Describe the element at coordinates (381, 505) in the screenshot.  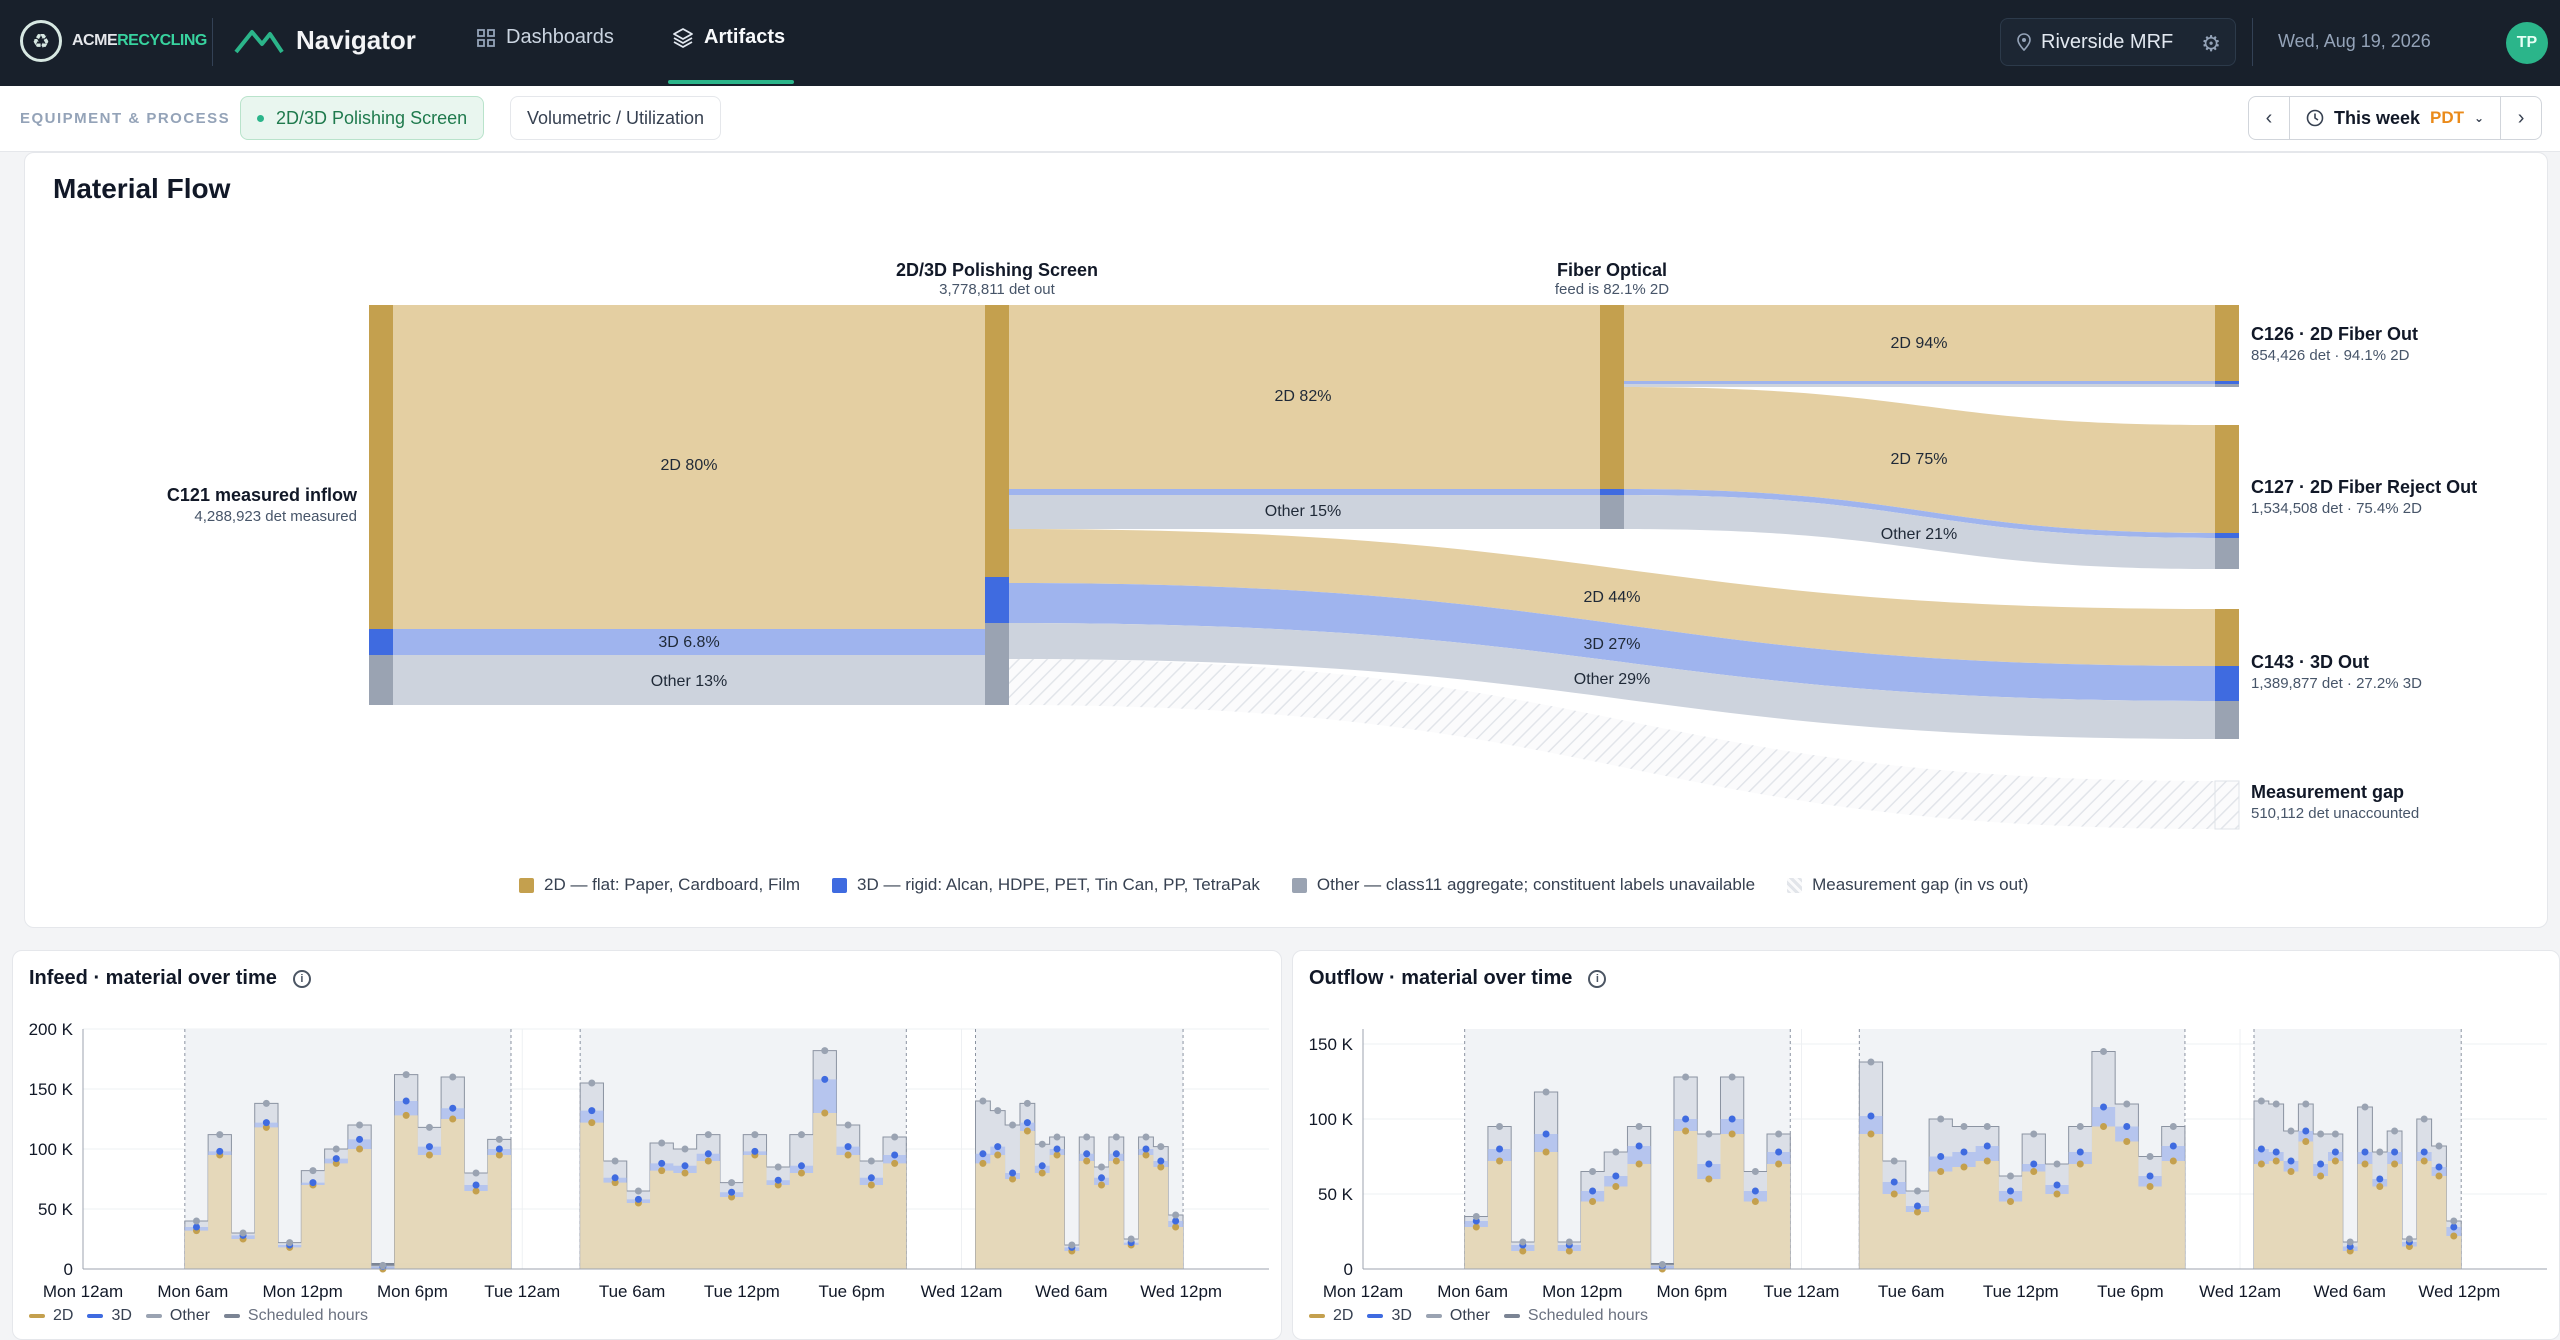
I see `node-c121-inflow` at that location.